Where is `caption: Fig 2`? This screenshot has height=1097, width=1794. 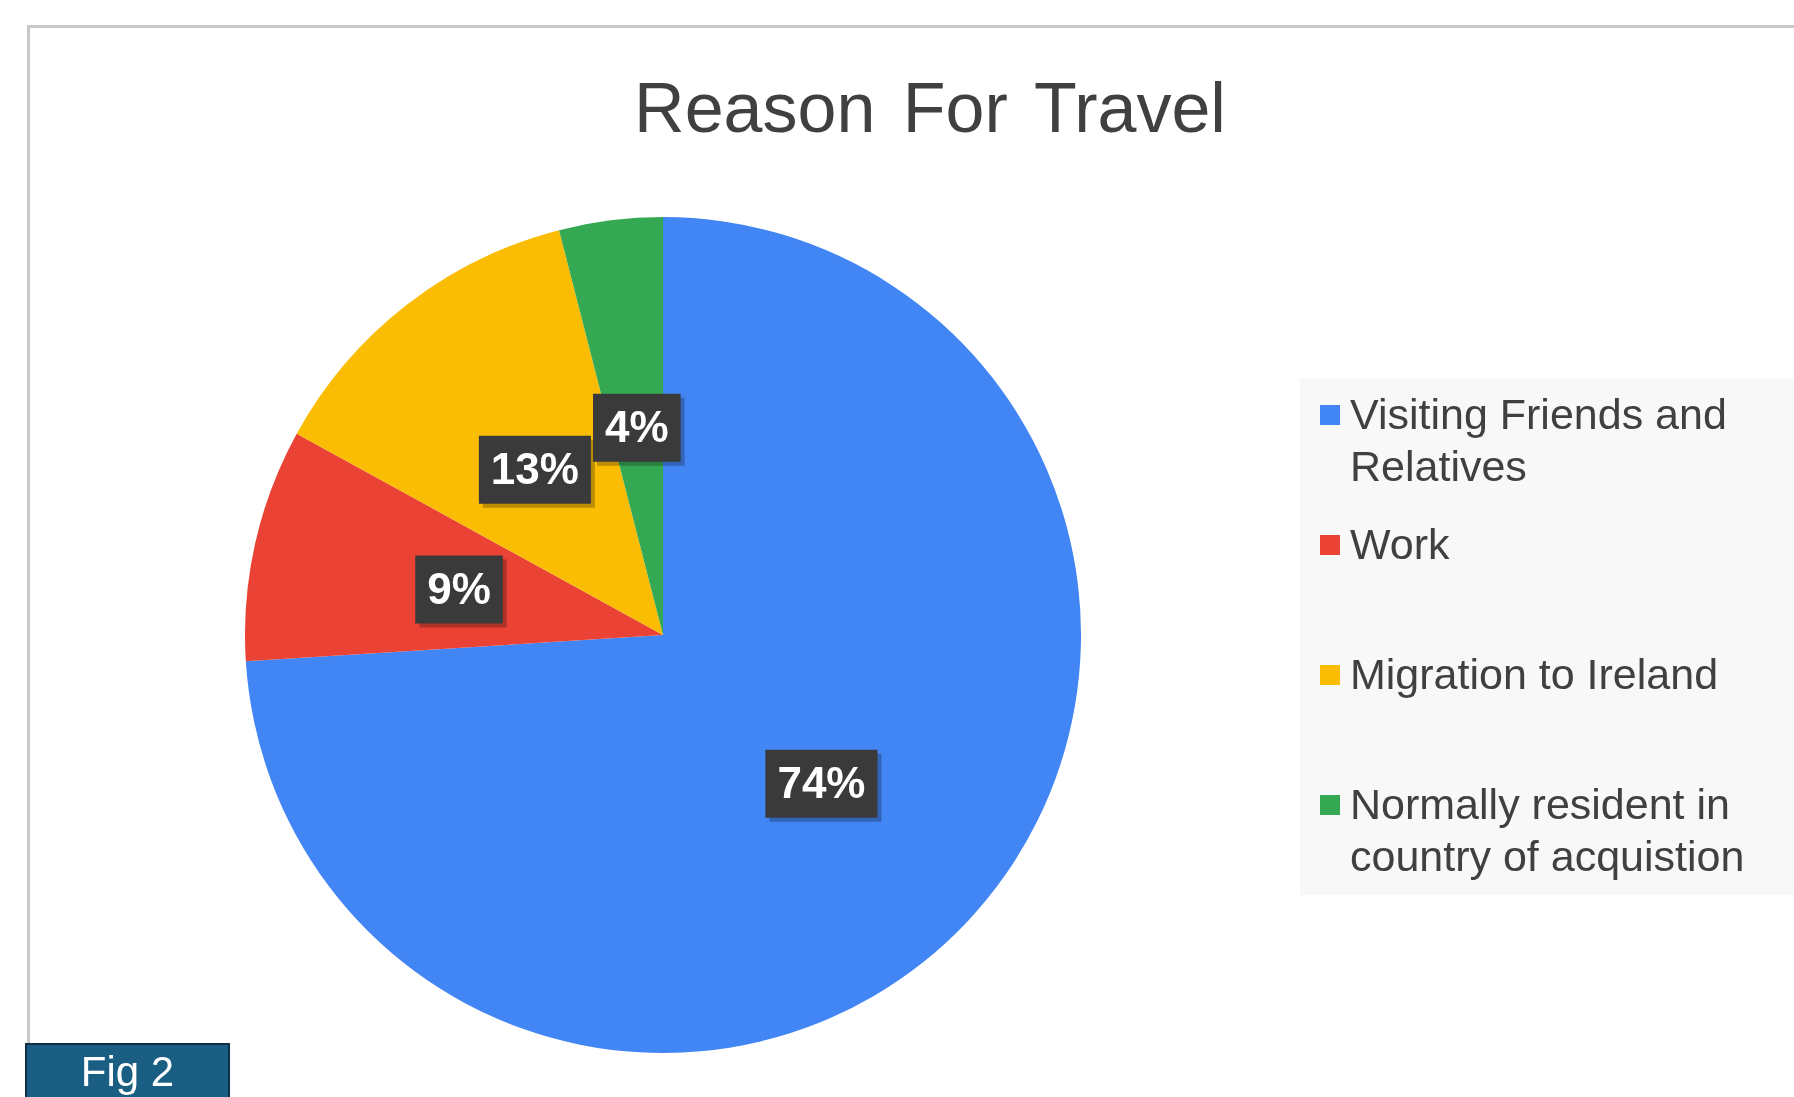 caption: Fig 2 is located at coordinates (127, 1070).